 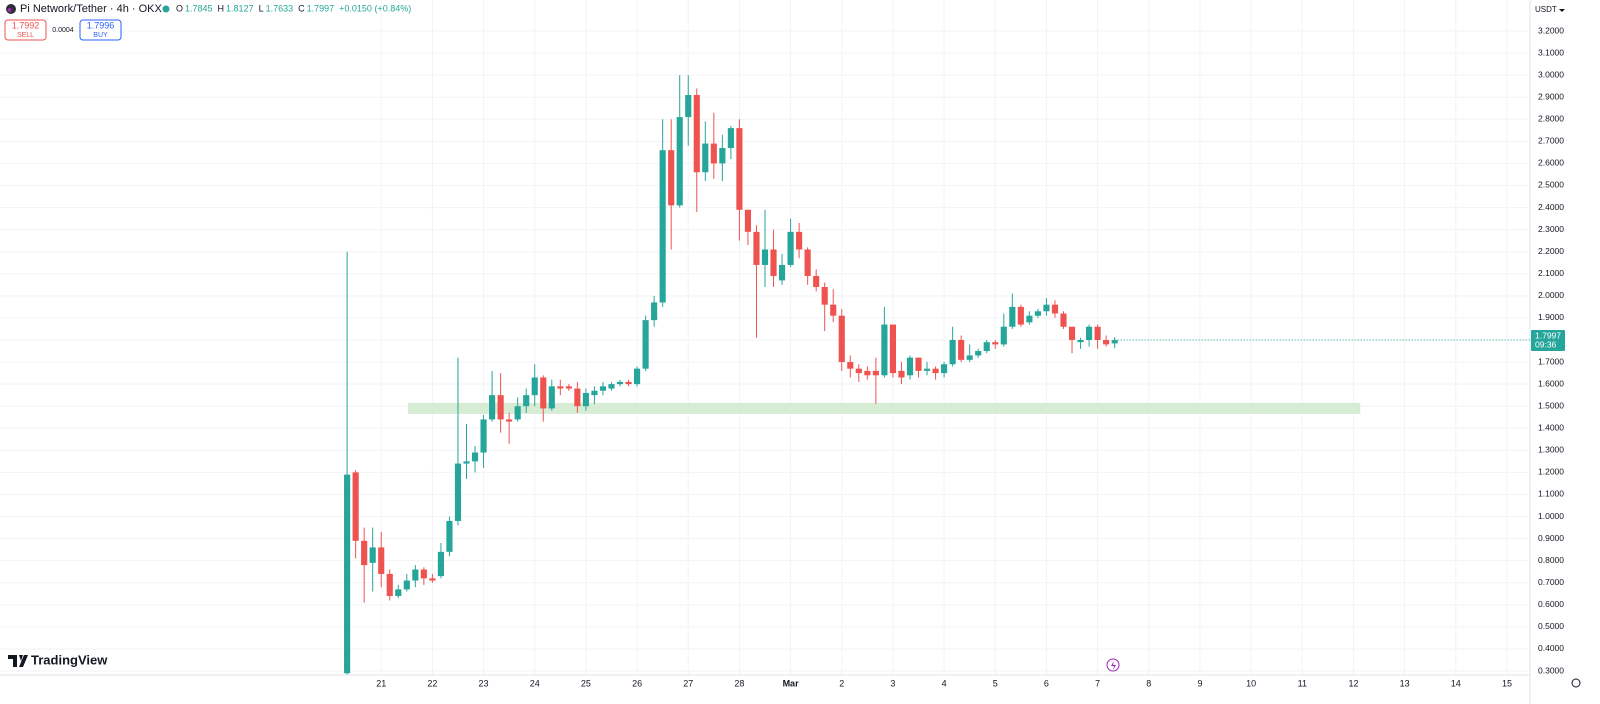 What do you see at coordinates (1551, 96) in the screenshot?
I see `y-tick-label: 2.9000` at bounding box center [1551, 96].